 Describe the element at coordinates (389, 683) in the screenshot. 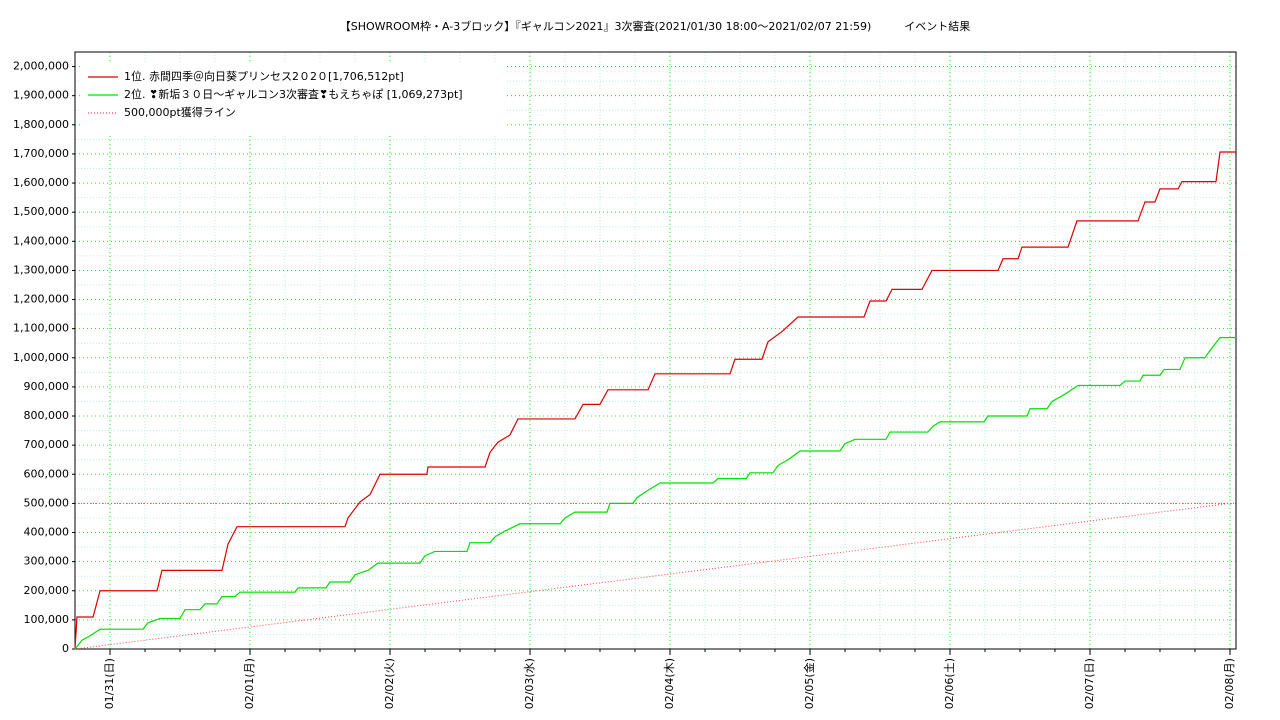

I see `x-tick-label: 02/02(火)` at that location.